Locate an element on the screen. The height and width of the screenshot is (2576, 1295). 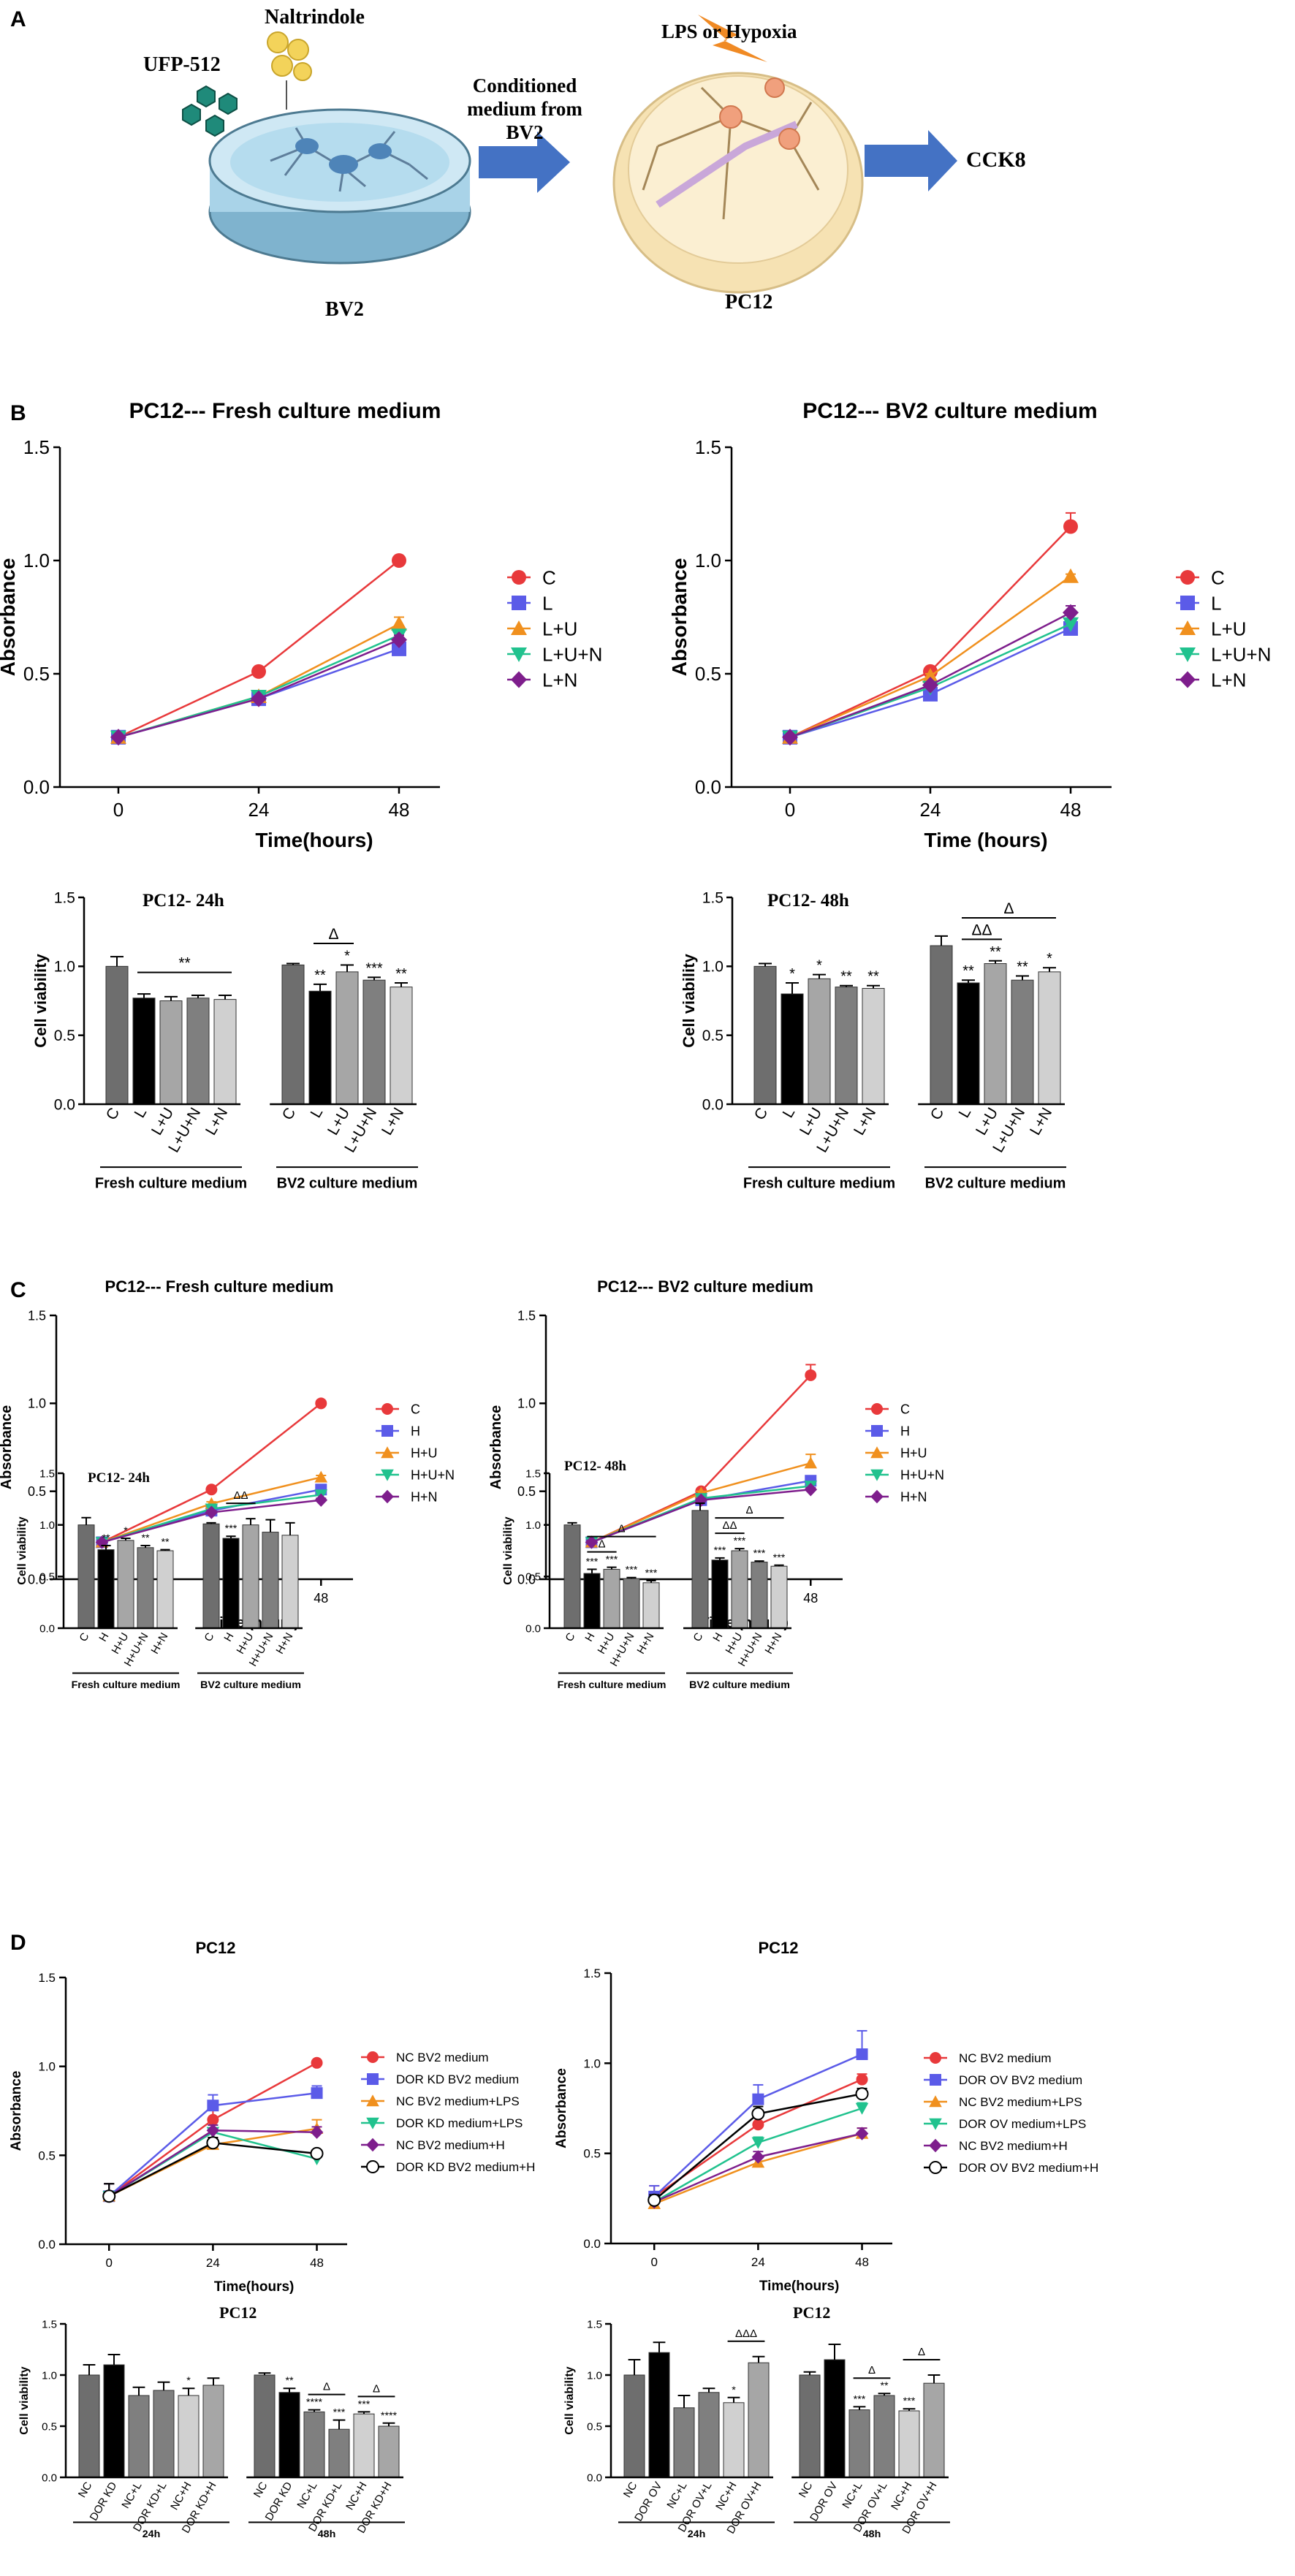
significance-label: **** is located at coordinates (314, 2403).